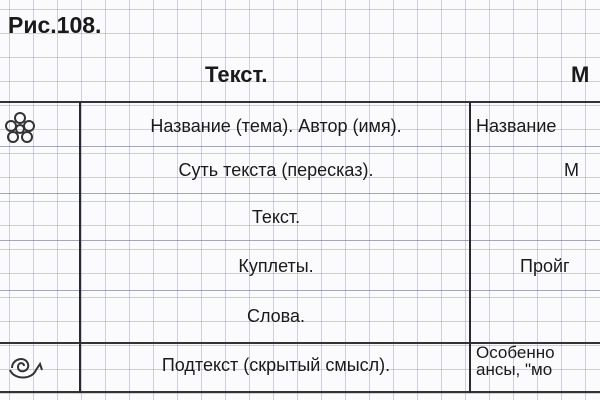  Describe the element at coordinates (580, 74) in the screenshot. I see `column-header-right: М` at that location.